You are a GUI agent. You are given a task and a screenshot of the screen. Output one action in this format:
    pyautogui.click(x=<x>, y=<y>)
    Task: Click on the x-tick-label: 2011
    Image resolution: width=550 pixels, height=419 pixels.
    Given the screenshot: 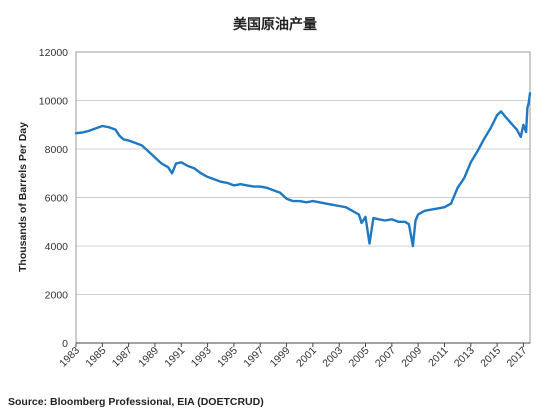 What is the action you would take?
    pyautogui.click(x=438, y=357)
    